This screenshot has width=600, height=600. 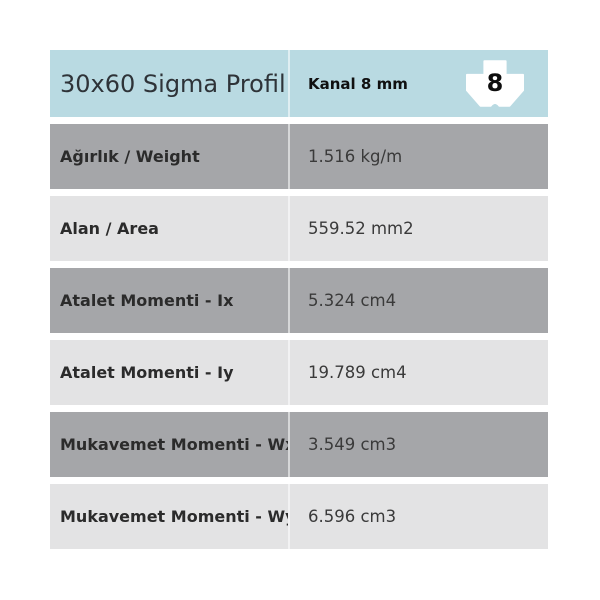 What do you see at coordinates (352, 444) in the screenshot?
I see `row-value: 3.549 cm3` at bounding box center [352, 444].